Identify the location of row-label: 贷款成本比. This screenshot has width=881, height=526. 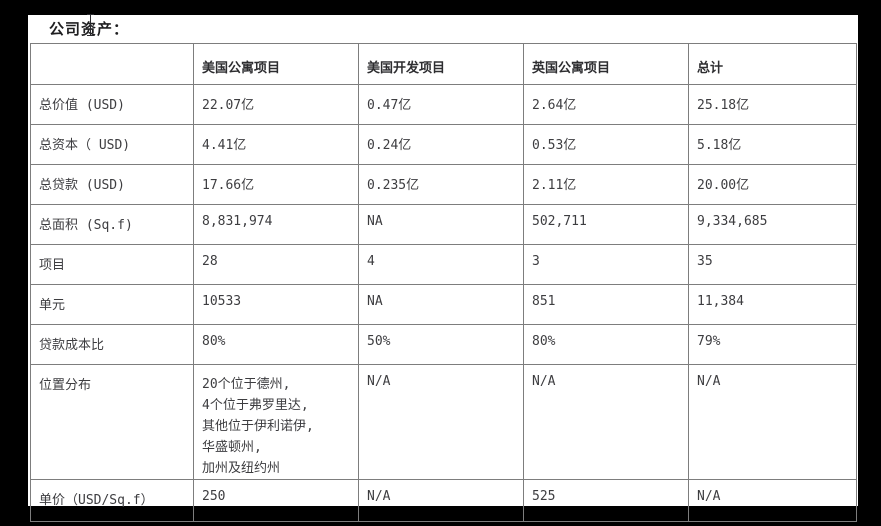
(112, 344).